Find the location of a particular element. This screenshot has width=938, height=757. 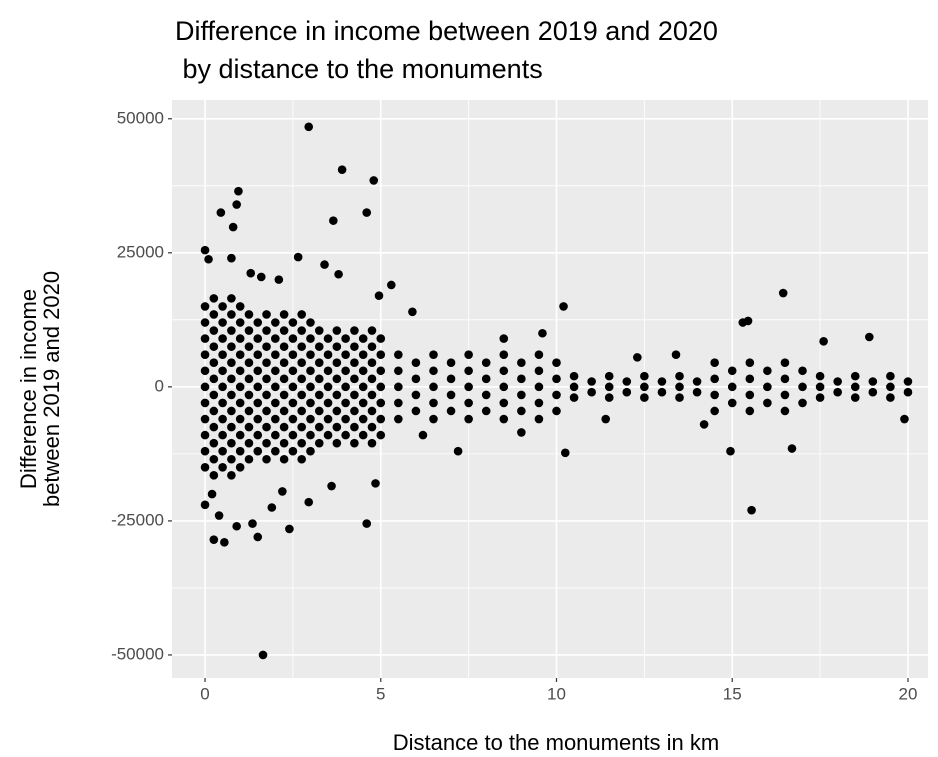

y-tick-label: 50000 is located at coordinates (140, 117).